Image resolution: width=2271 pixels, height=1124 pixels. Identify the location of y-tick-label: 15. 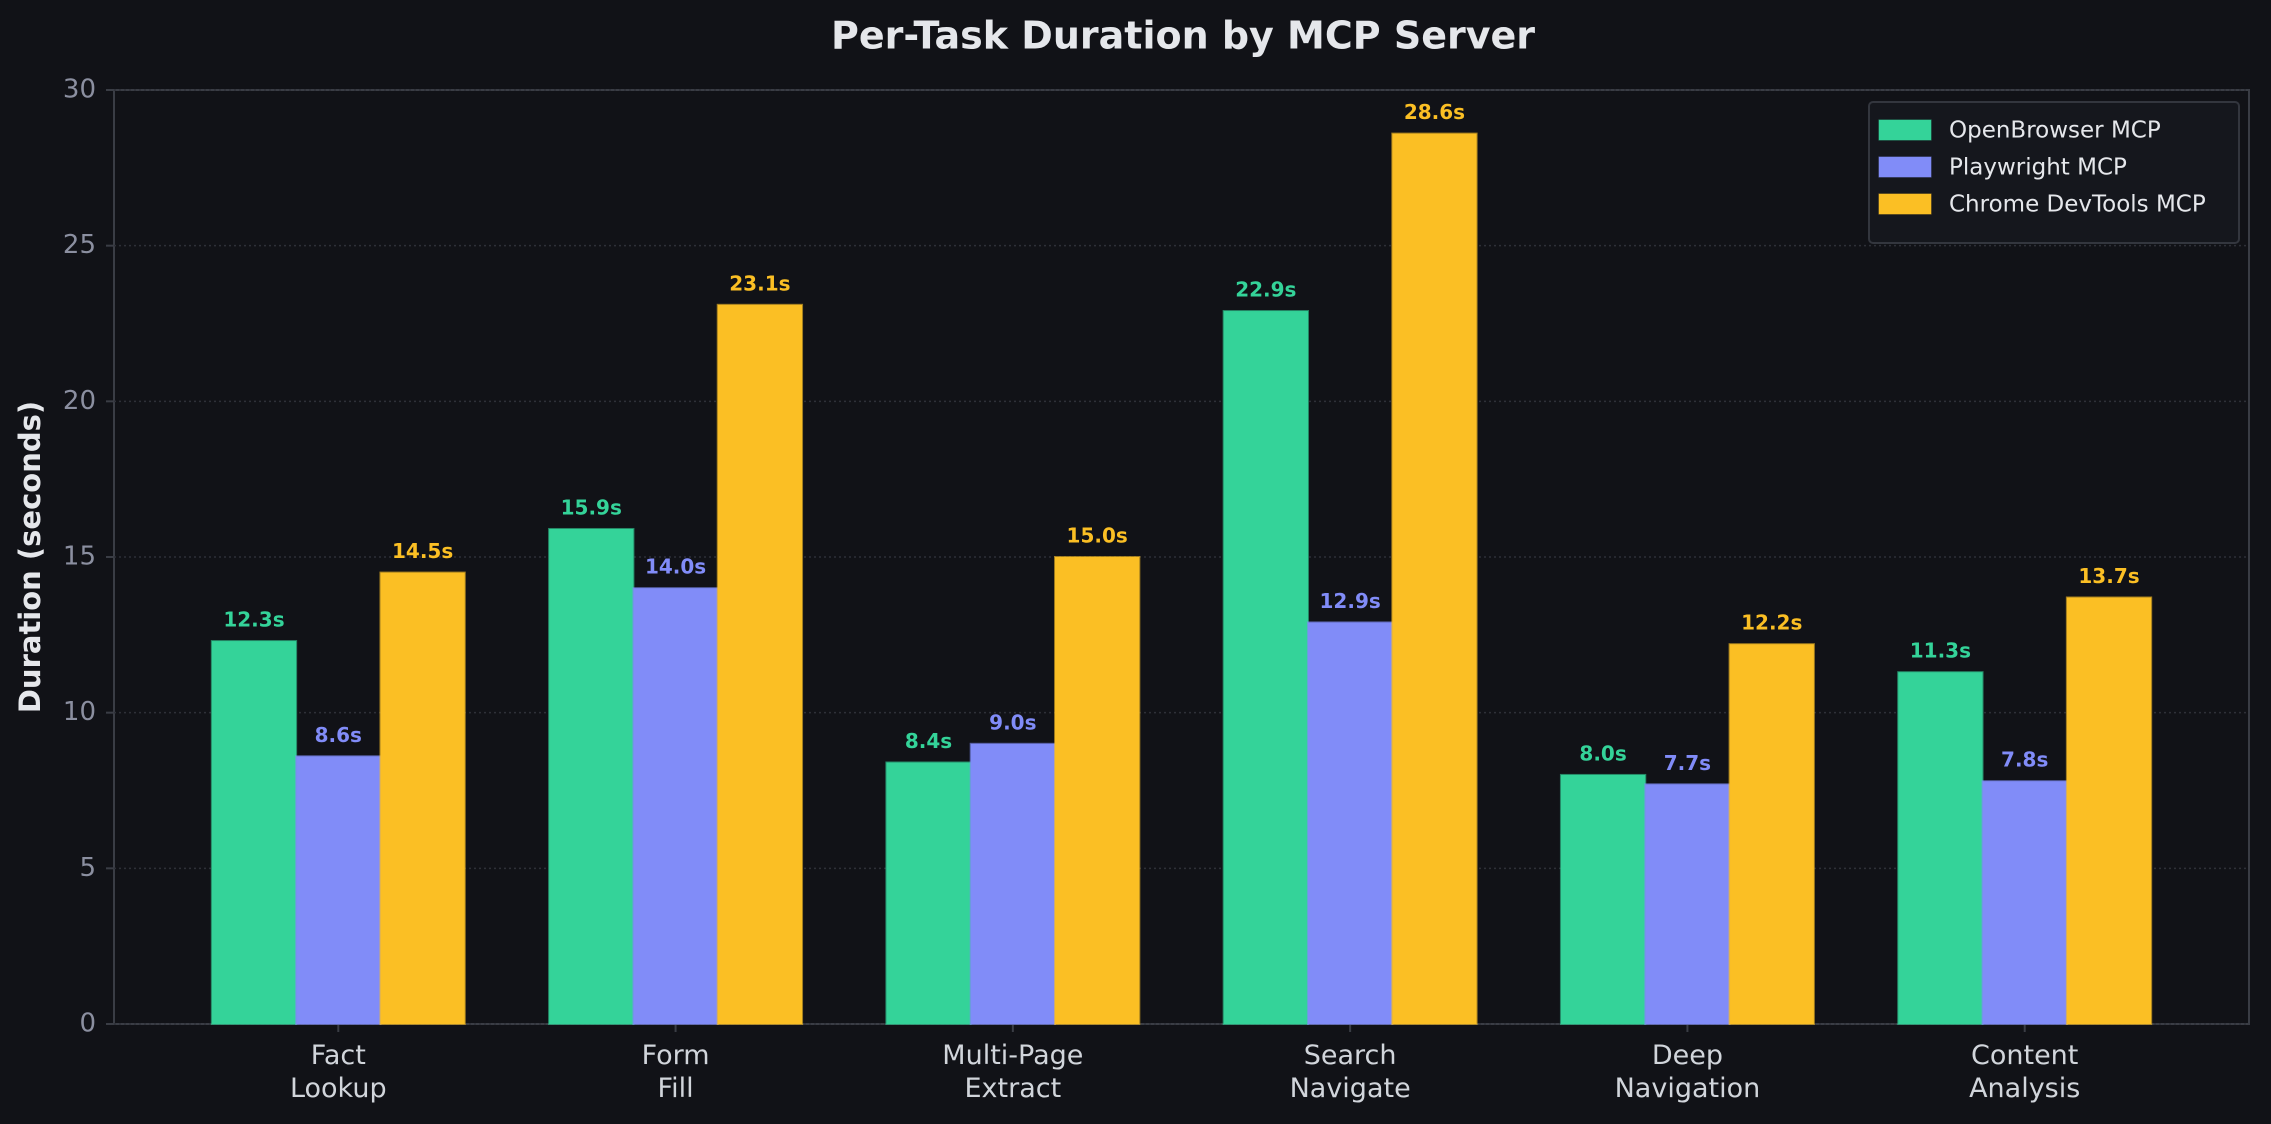
(79, 557).